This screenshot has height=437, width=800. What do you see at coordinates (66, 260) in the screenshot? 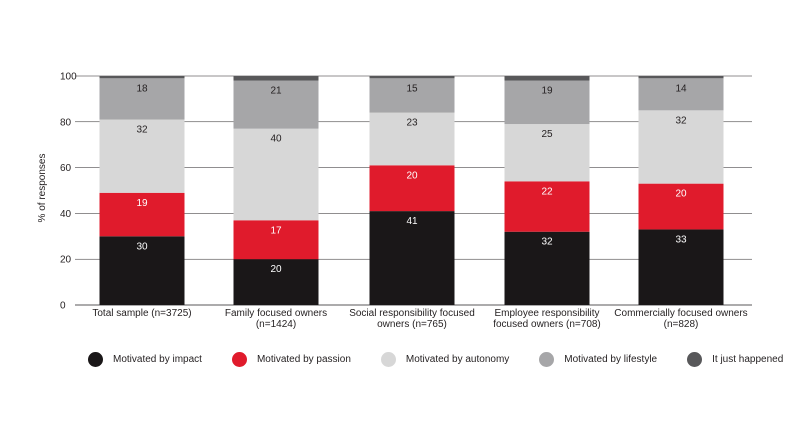
I see `y-tick-label: 20` at bounding box center [66, 260].